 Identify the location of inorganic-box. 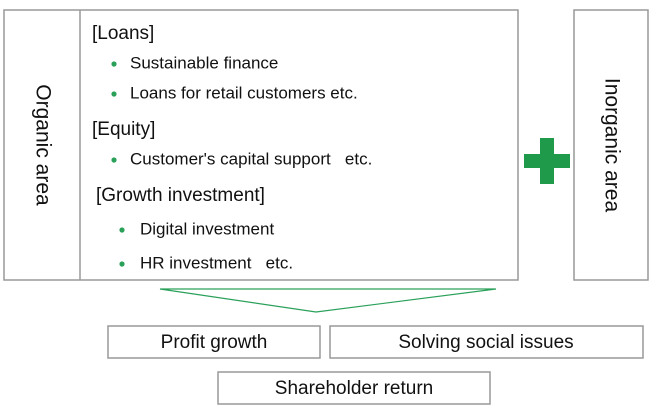
(611, 145).